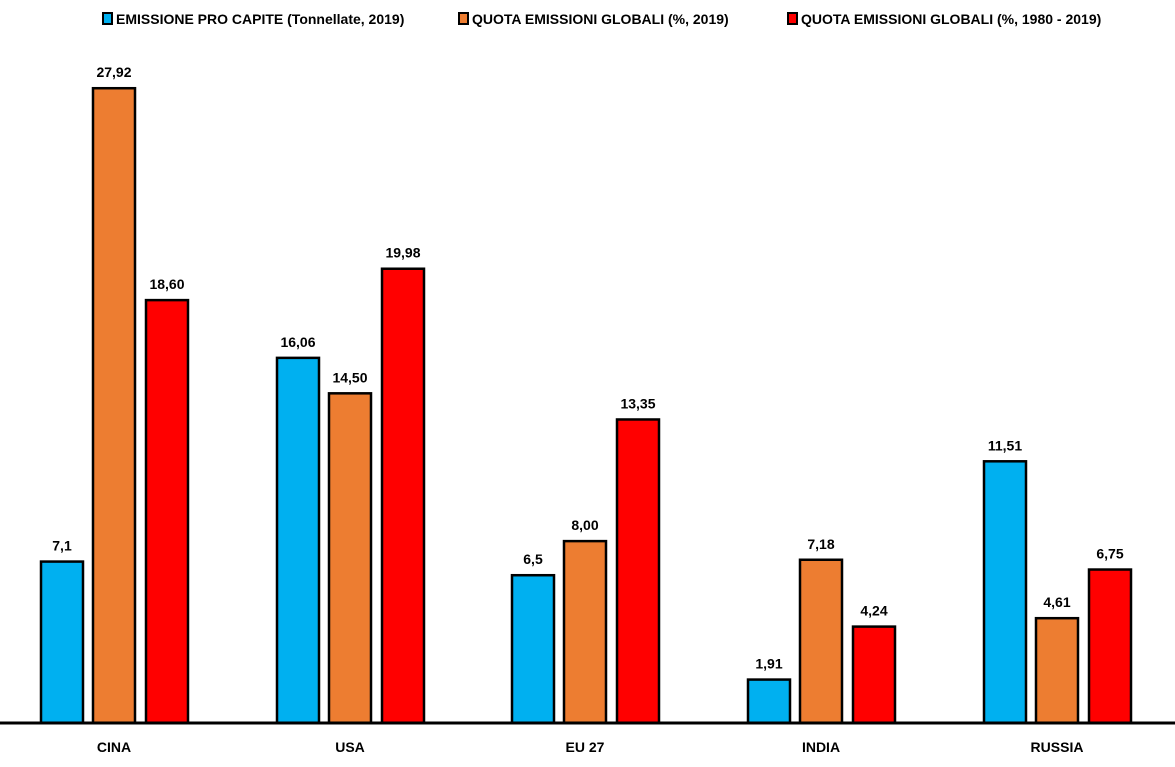 Image resolution: width=1175 pixels, height=767 pixels. I want to click on x-axis-labels: CINA USA EU 27 INDIA RUSSIA, so click(590, 747).